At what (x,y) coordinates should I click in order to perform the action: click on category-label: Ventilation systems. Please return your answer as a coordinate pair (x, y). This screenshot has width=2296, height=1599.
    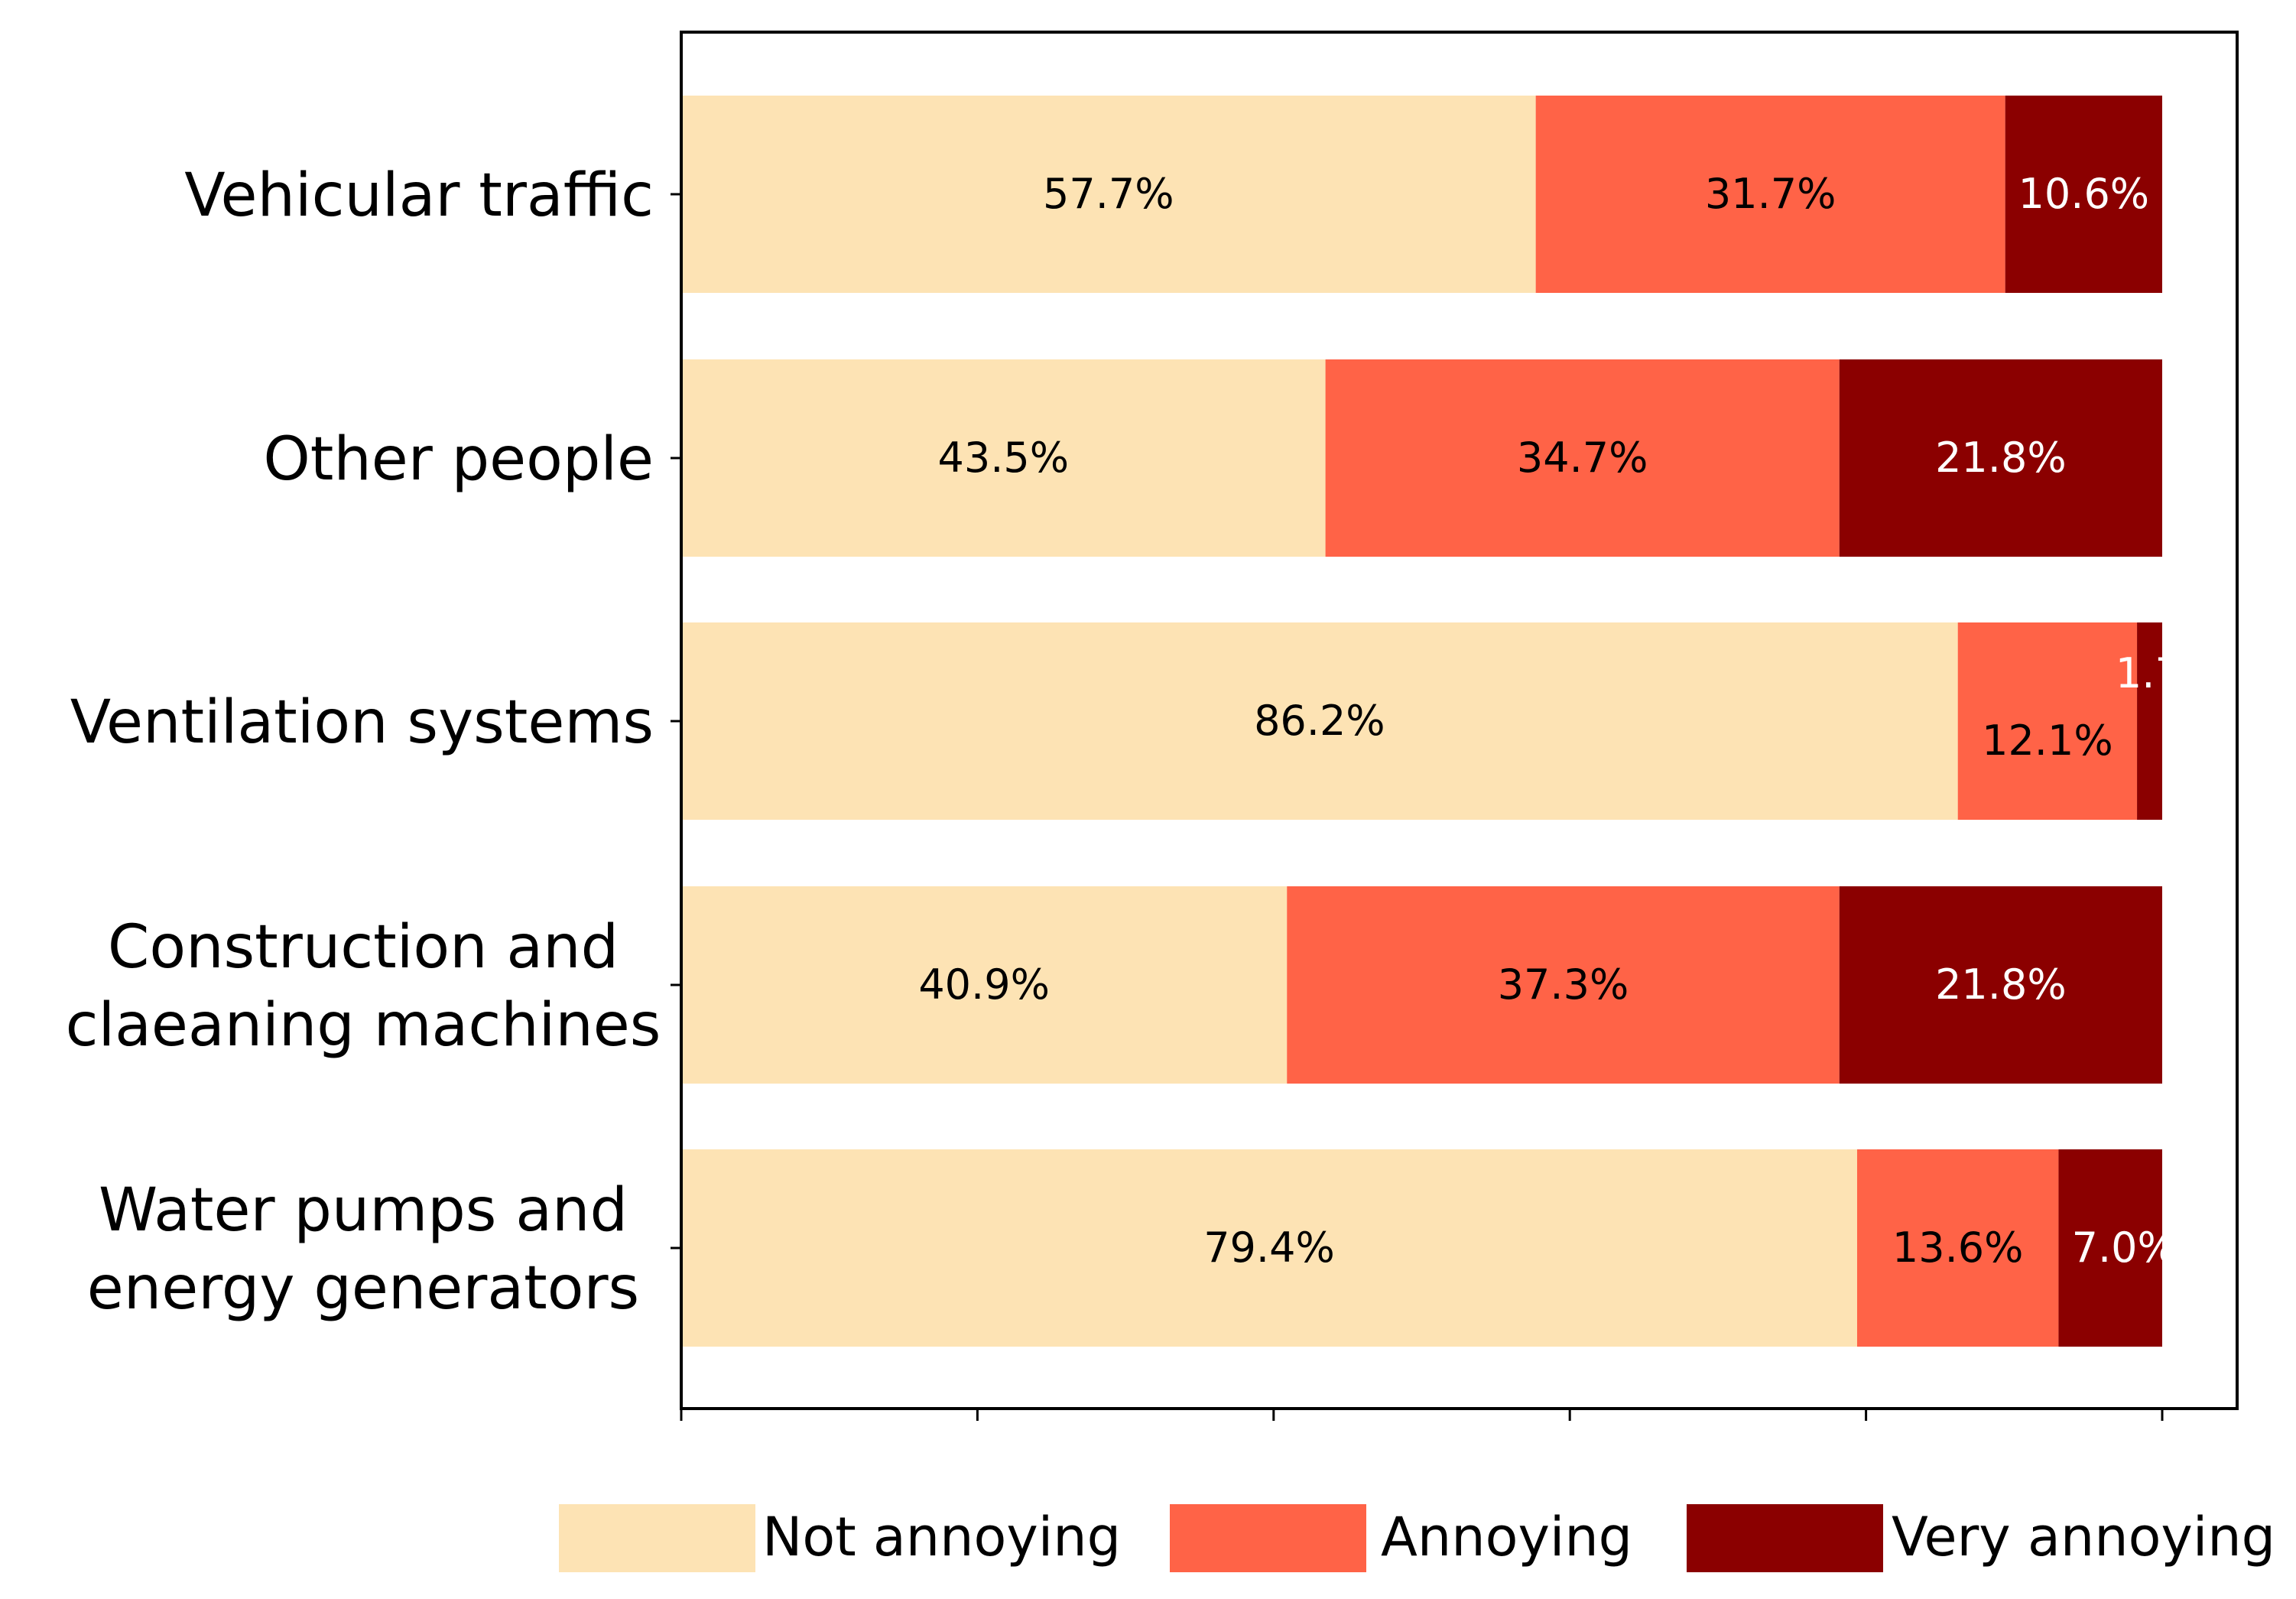
    Looking at the image, I should click on (362, 722).